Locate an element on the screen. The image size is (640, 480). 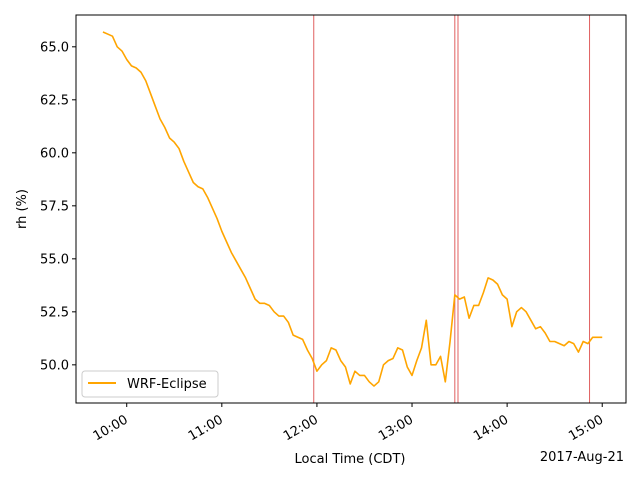
legend: WRF-Eclipse is located at coordinates (150, 384).